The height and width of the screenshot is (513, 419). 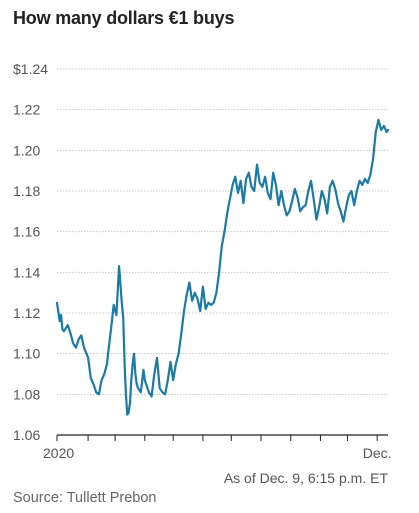 I want to click on x-tick-label: Dec., so click(x=377, y=453).